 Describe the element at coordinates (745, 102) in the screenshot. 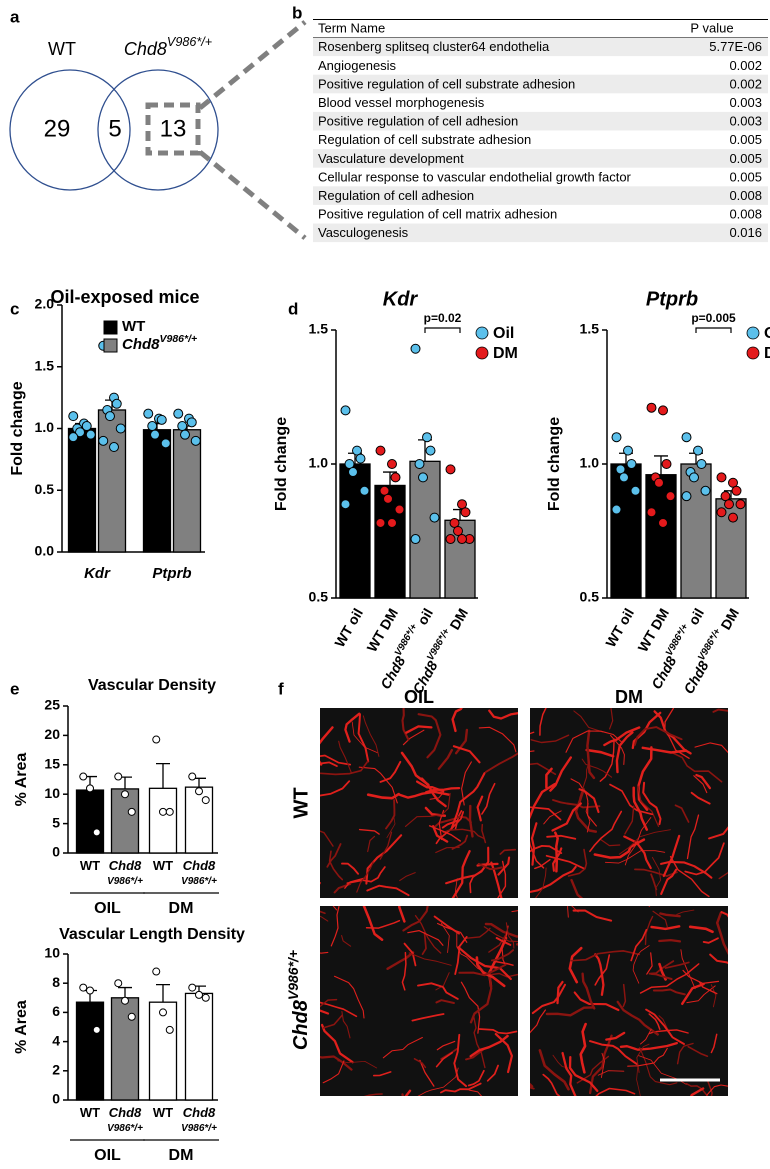

I see `table-cell: 0.003` at that location.